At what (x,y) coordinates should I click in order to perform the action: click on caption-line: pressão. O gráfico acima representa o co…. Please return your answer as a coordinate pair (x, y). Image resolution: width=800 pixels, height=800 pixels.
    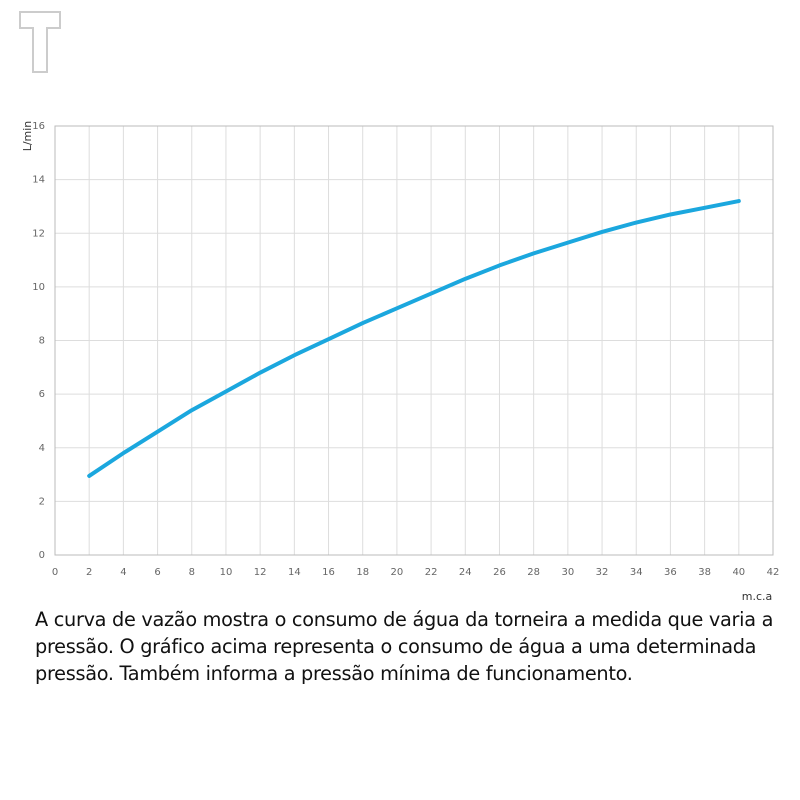
    Looking at the image, I should click on (396, 646).